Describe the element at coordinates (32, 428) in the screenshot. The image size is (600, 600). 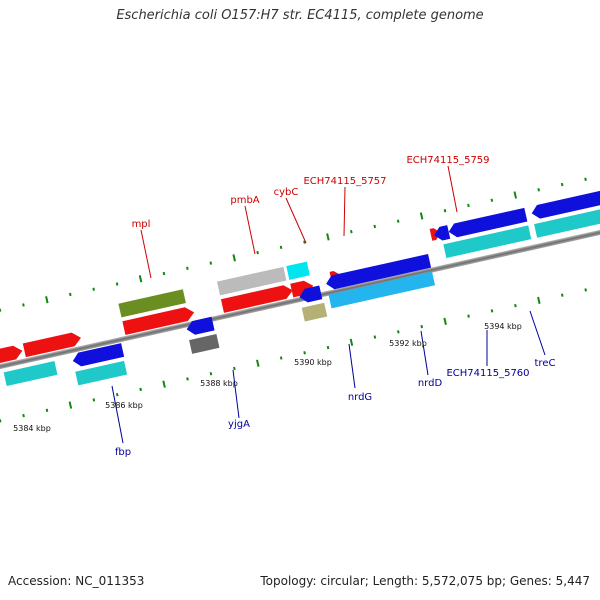
I see `tick-label: 5384 kbp` at that location.